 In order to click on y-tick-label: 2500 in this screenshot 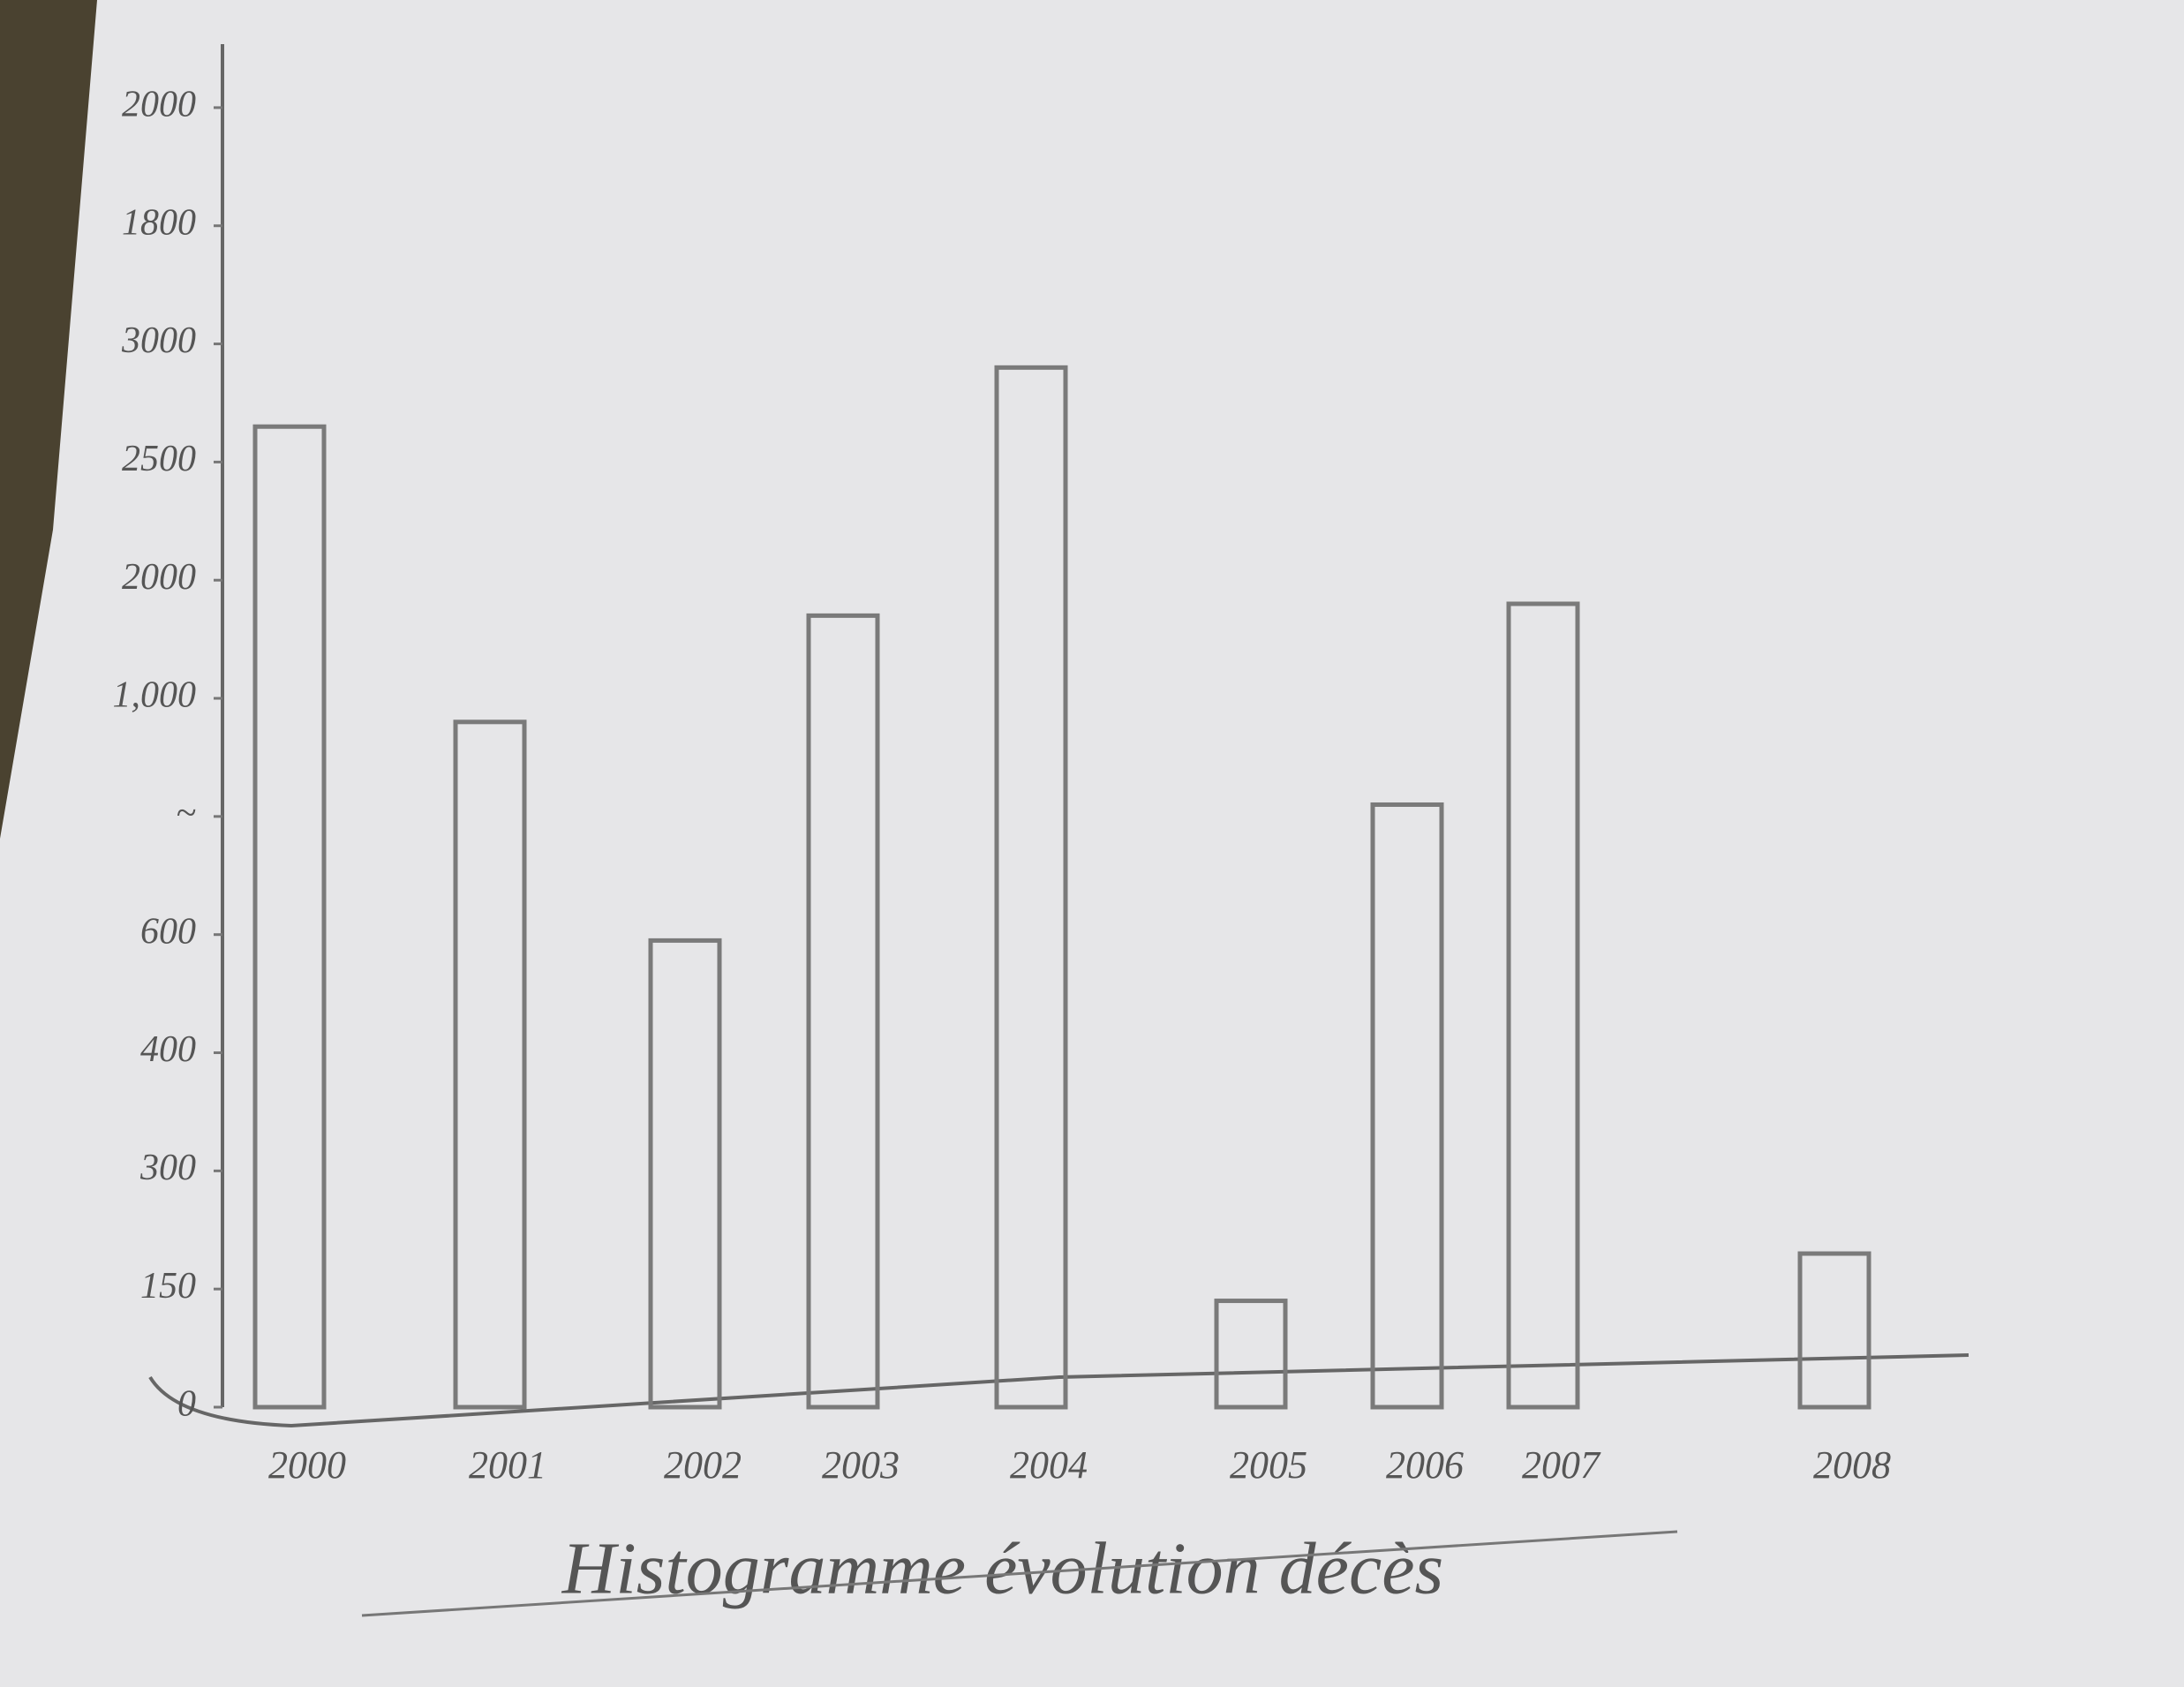, I will do `click(159, 459)`.